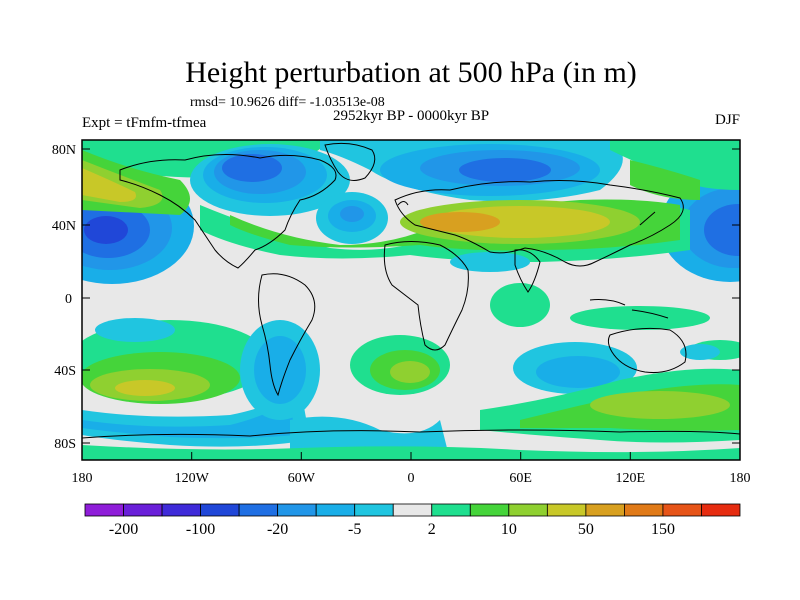 The image size is (800, 600). I want to click on lon-tick-label: 60W, so click(302, 478).